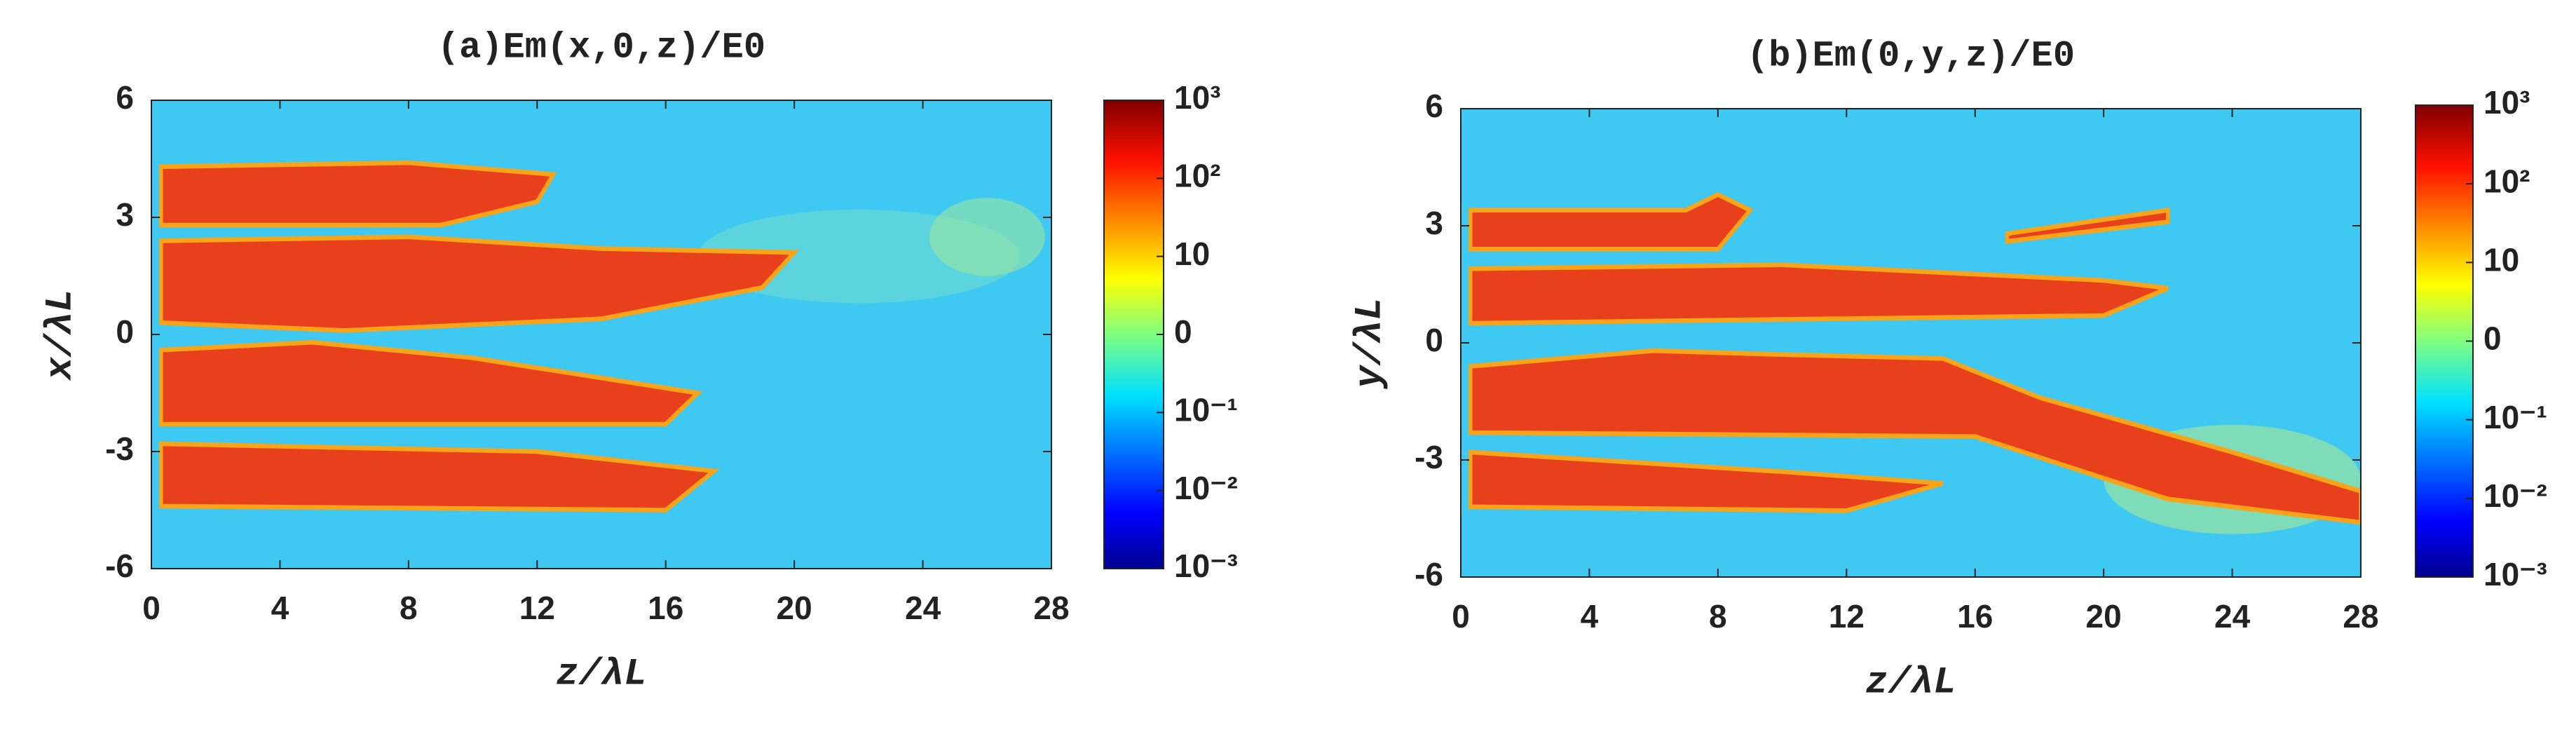 This screenshot has height=739, width=2576. Describe the element at coordinates (601, 48) in the screenshot. I see `chart-title: (a)Em(x,0,z)/E0` at that location.